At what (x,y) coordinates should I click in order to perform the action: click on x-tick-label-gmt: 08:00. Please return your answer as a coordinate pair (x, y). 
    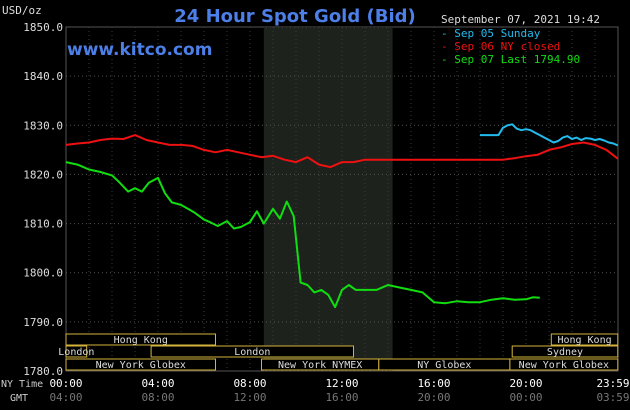
    Looking at the image, I should click on (157, 397).